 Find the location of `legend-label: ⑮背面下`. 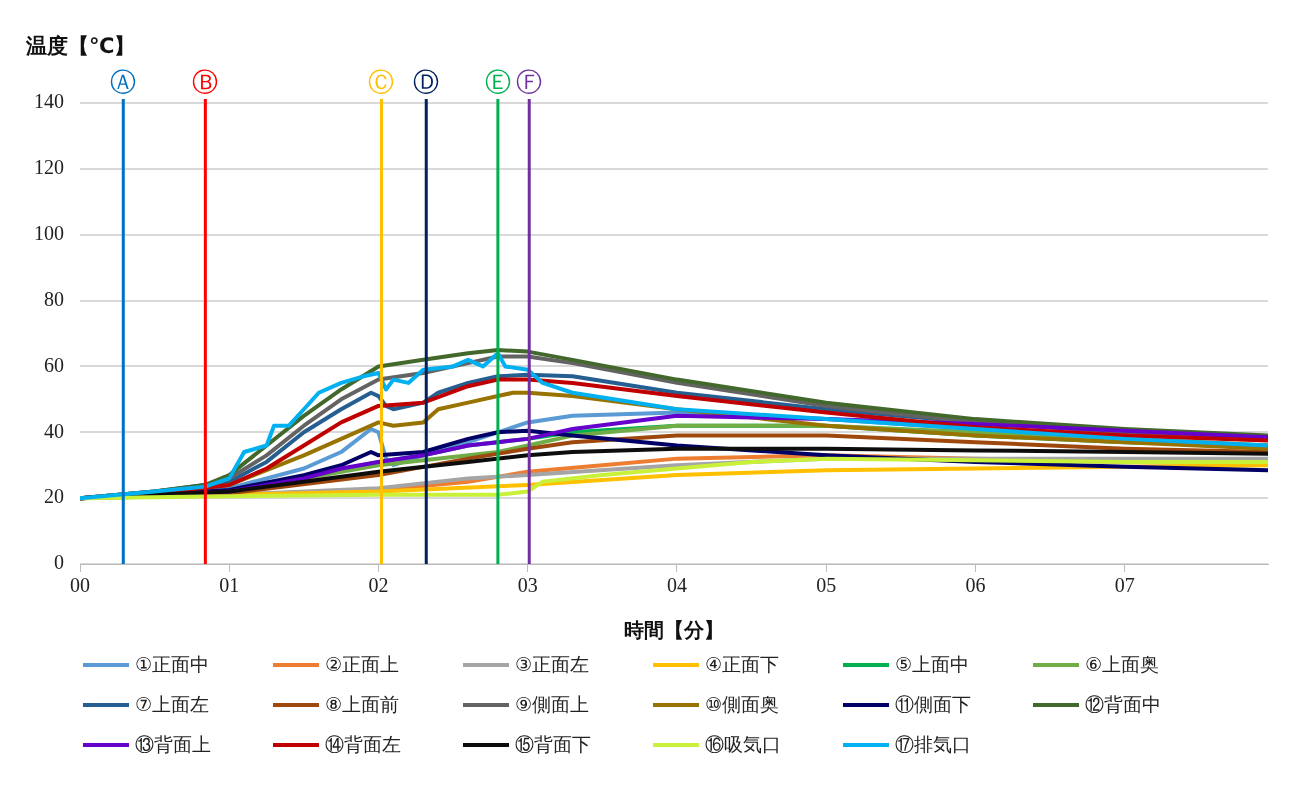

legend-label: ⑮背面下 is located at coordinates (553, 744).